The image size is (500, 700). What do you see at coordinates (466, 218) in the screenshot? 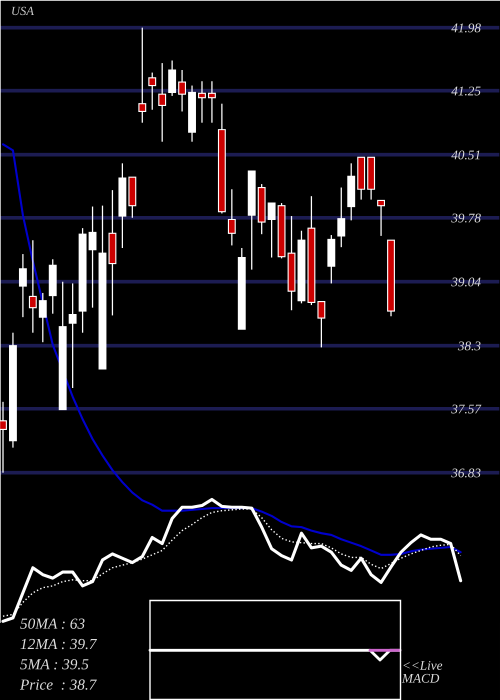
I see `y-tick-label: 39.78` at bounding box center [466, 218].